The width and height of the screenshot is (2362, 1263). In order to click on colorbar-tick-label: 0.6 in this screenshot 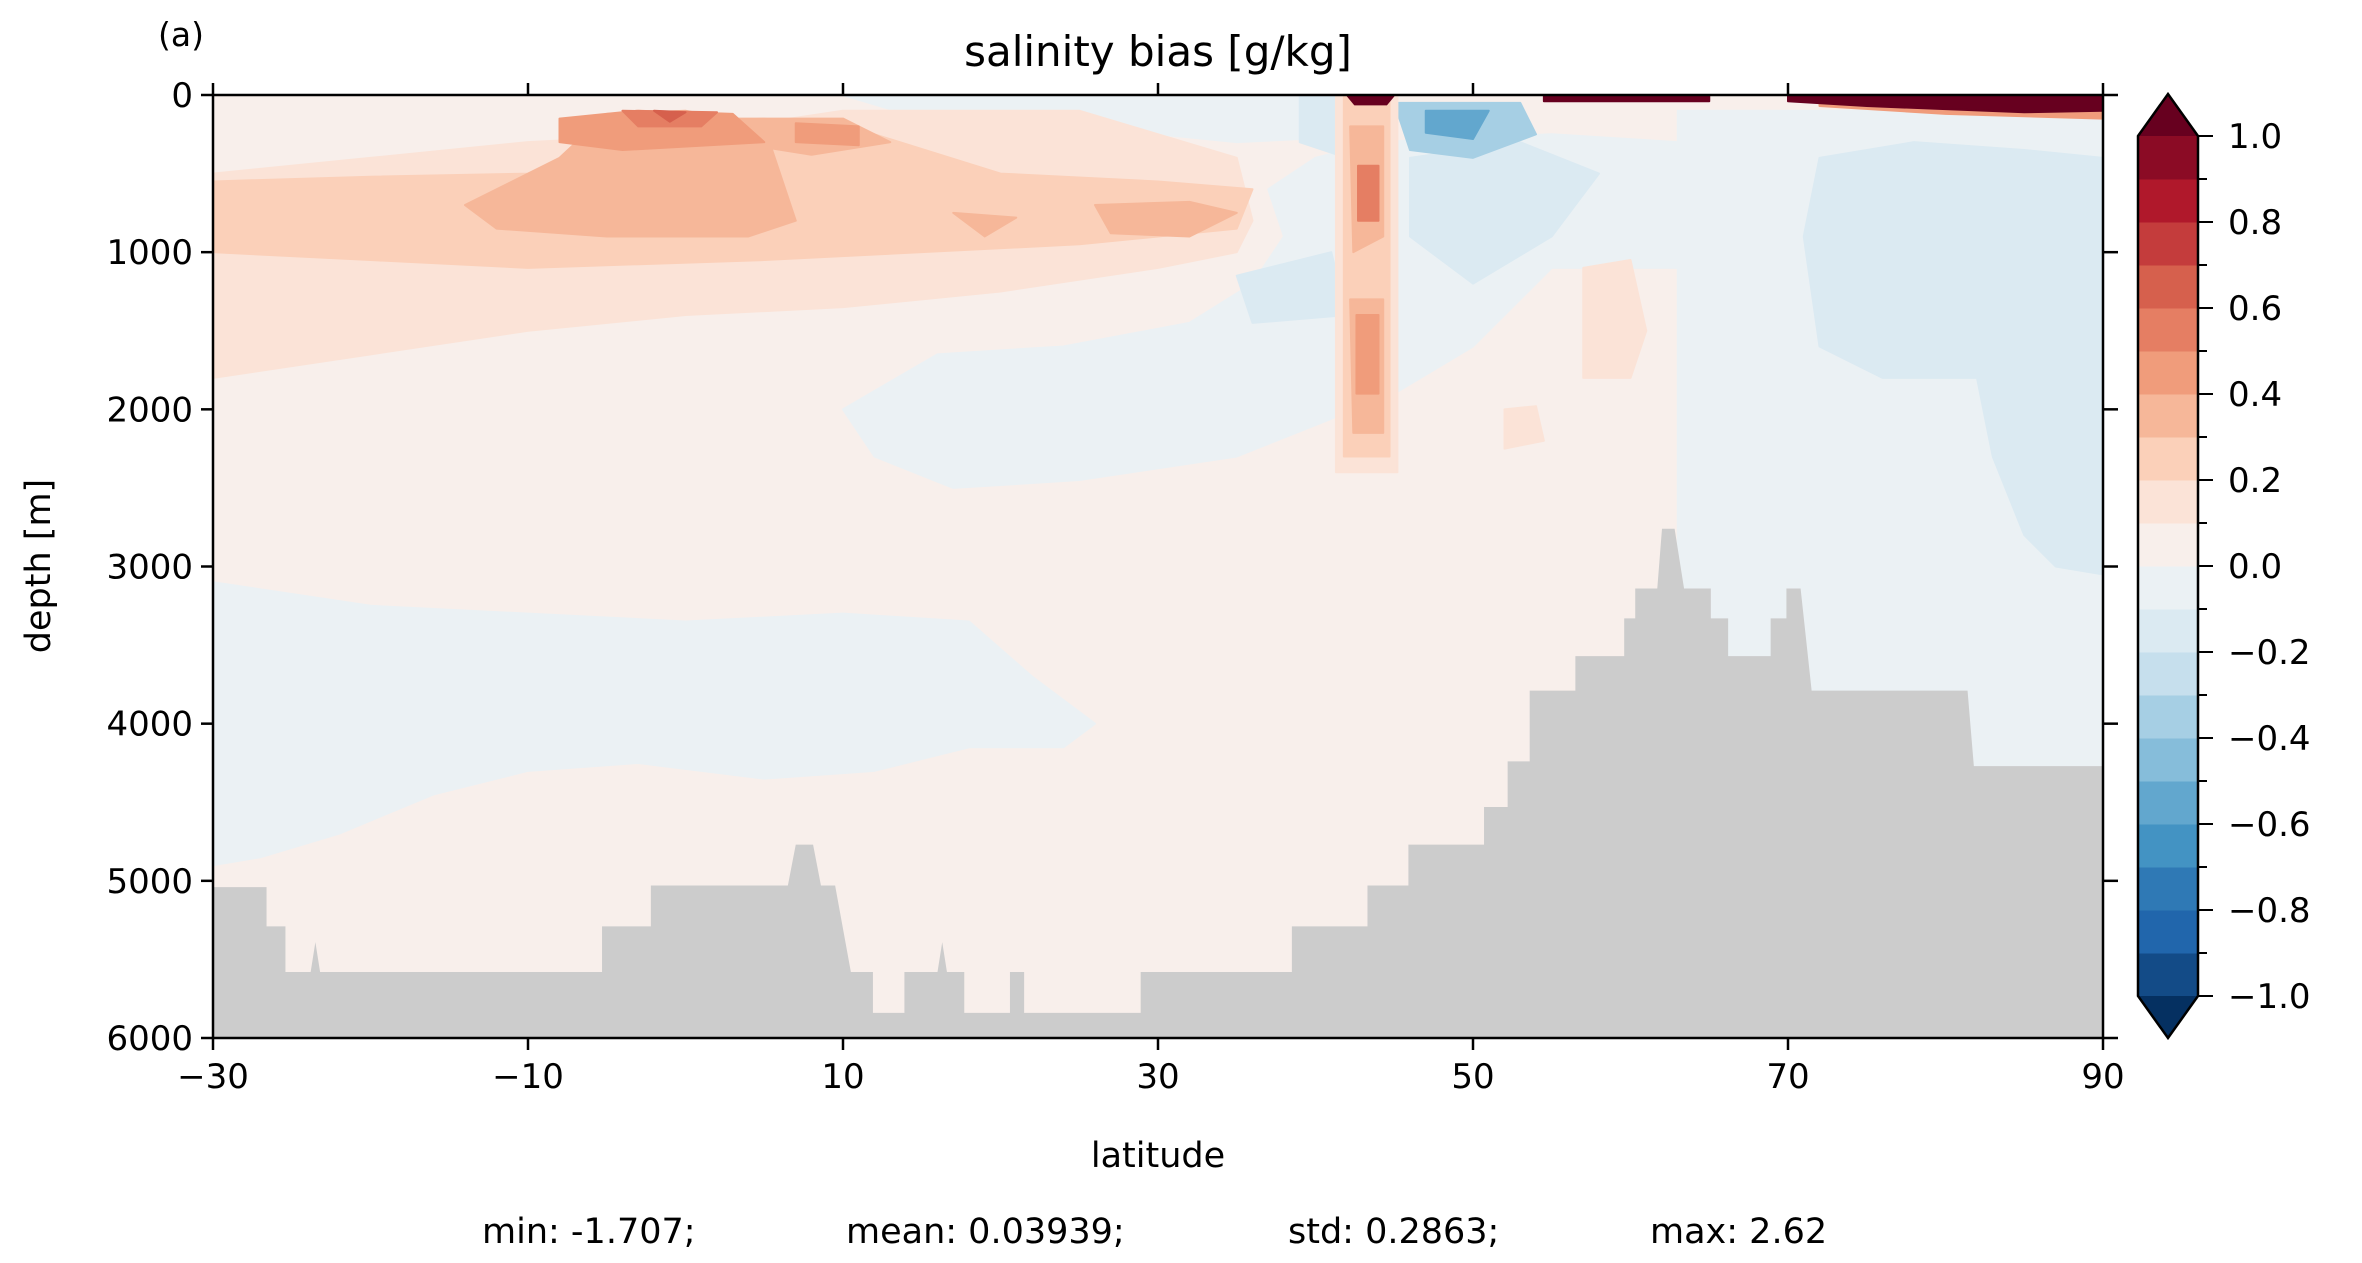, I will do `click(2255, 309)`.